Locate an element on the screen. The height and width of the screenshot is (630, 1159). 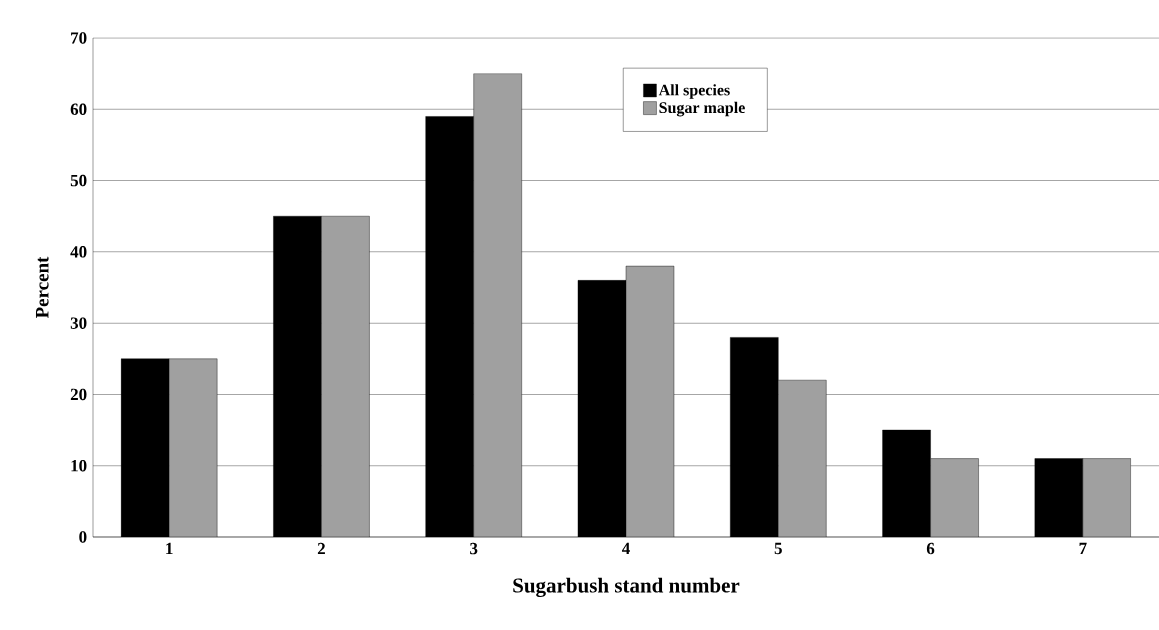
y-tick-label: 40 is located at coordinates (78, 252).